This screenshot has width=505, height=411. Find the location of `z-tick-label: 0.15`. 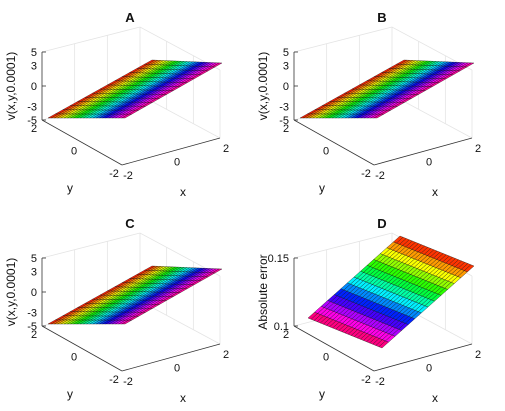

z-tick-label: 0.15 is located at coordinates (278, 259).